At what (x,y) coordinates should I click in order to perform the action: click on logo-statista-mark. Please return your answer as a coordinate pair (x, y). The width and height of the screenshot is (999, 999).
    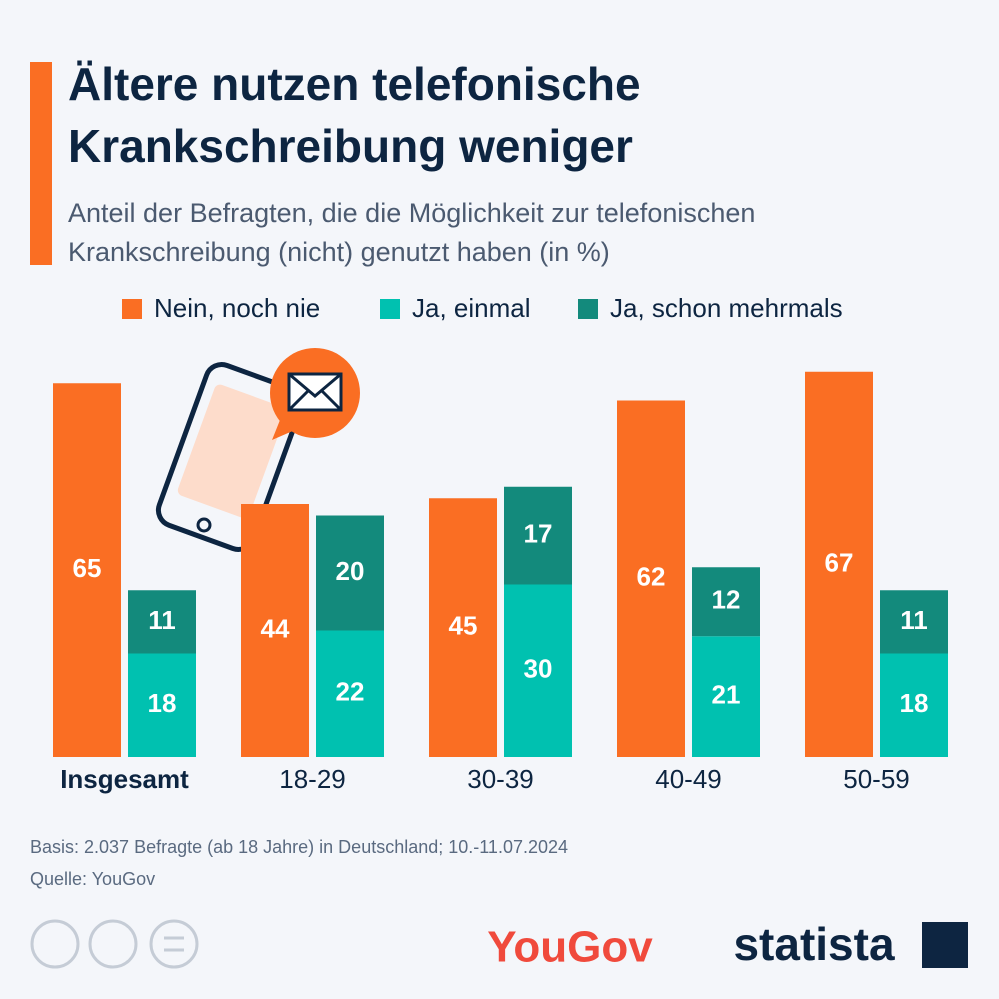
    Looking at the image, I should click on (945, 945).